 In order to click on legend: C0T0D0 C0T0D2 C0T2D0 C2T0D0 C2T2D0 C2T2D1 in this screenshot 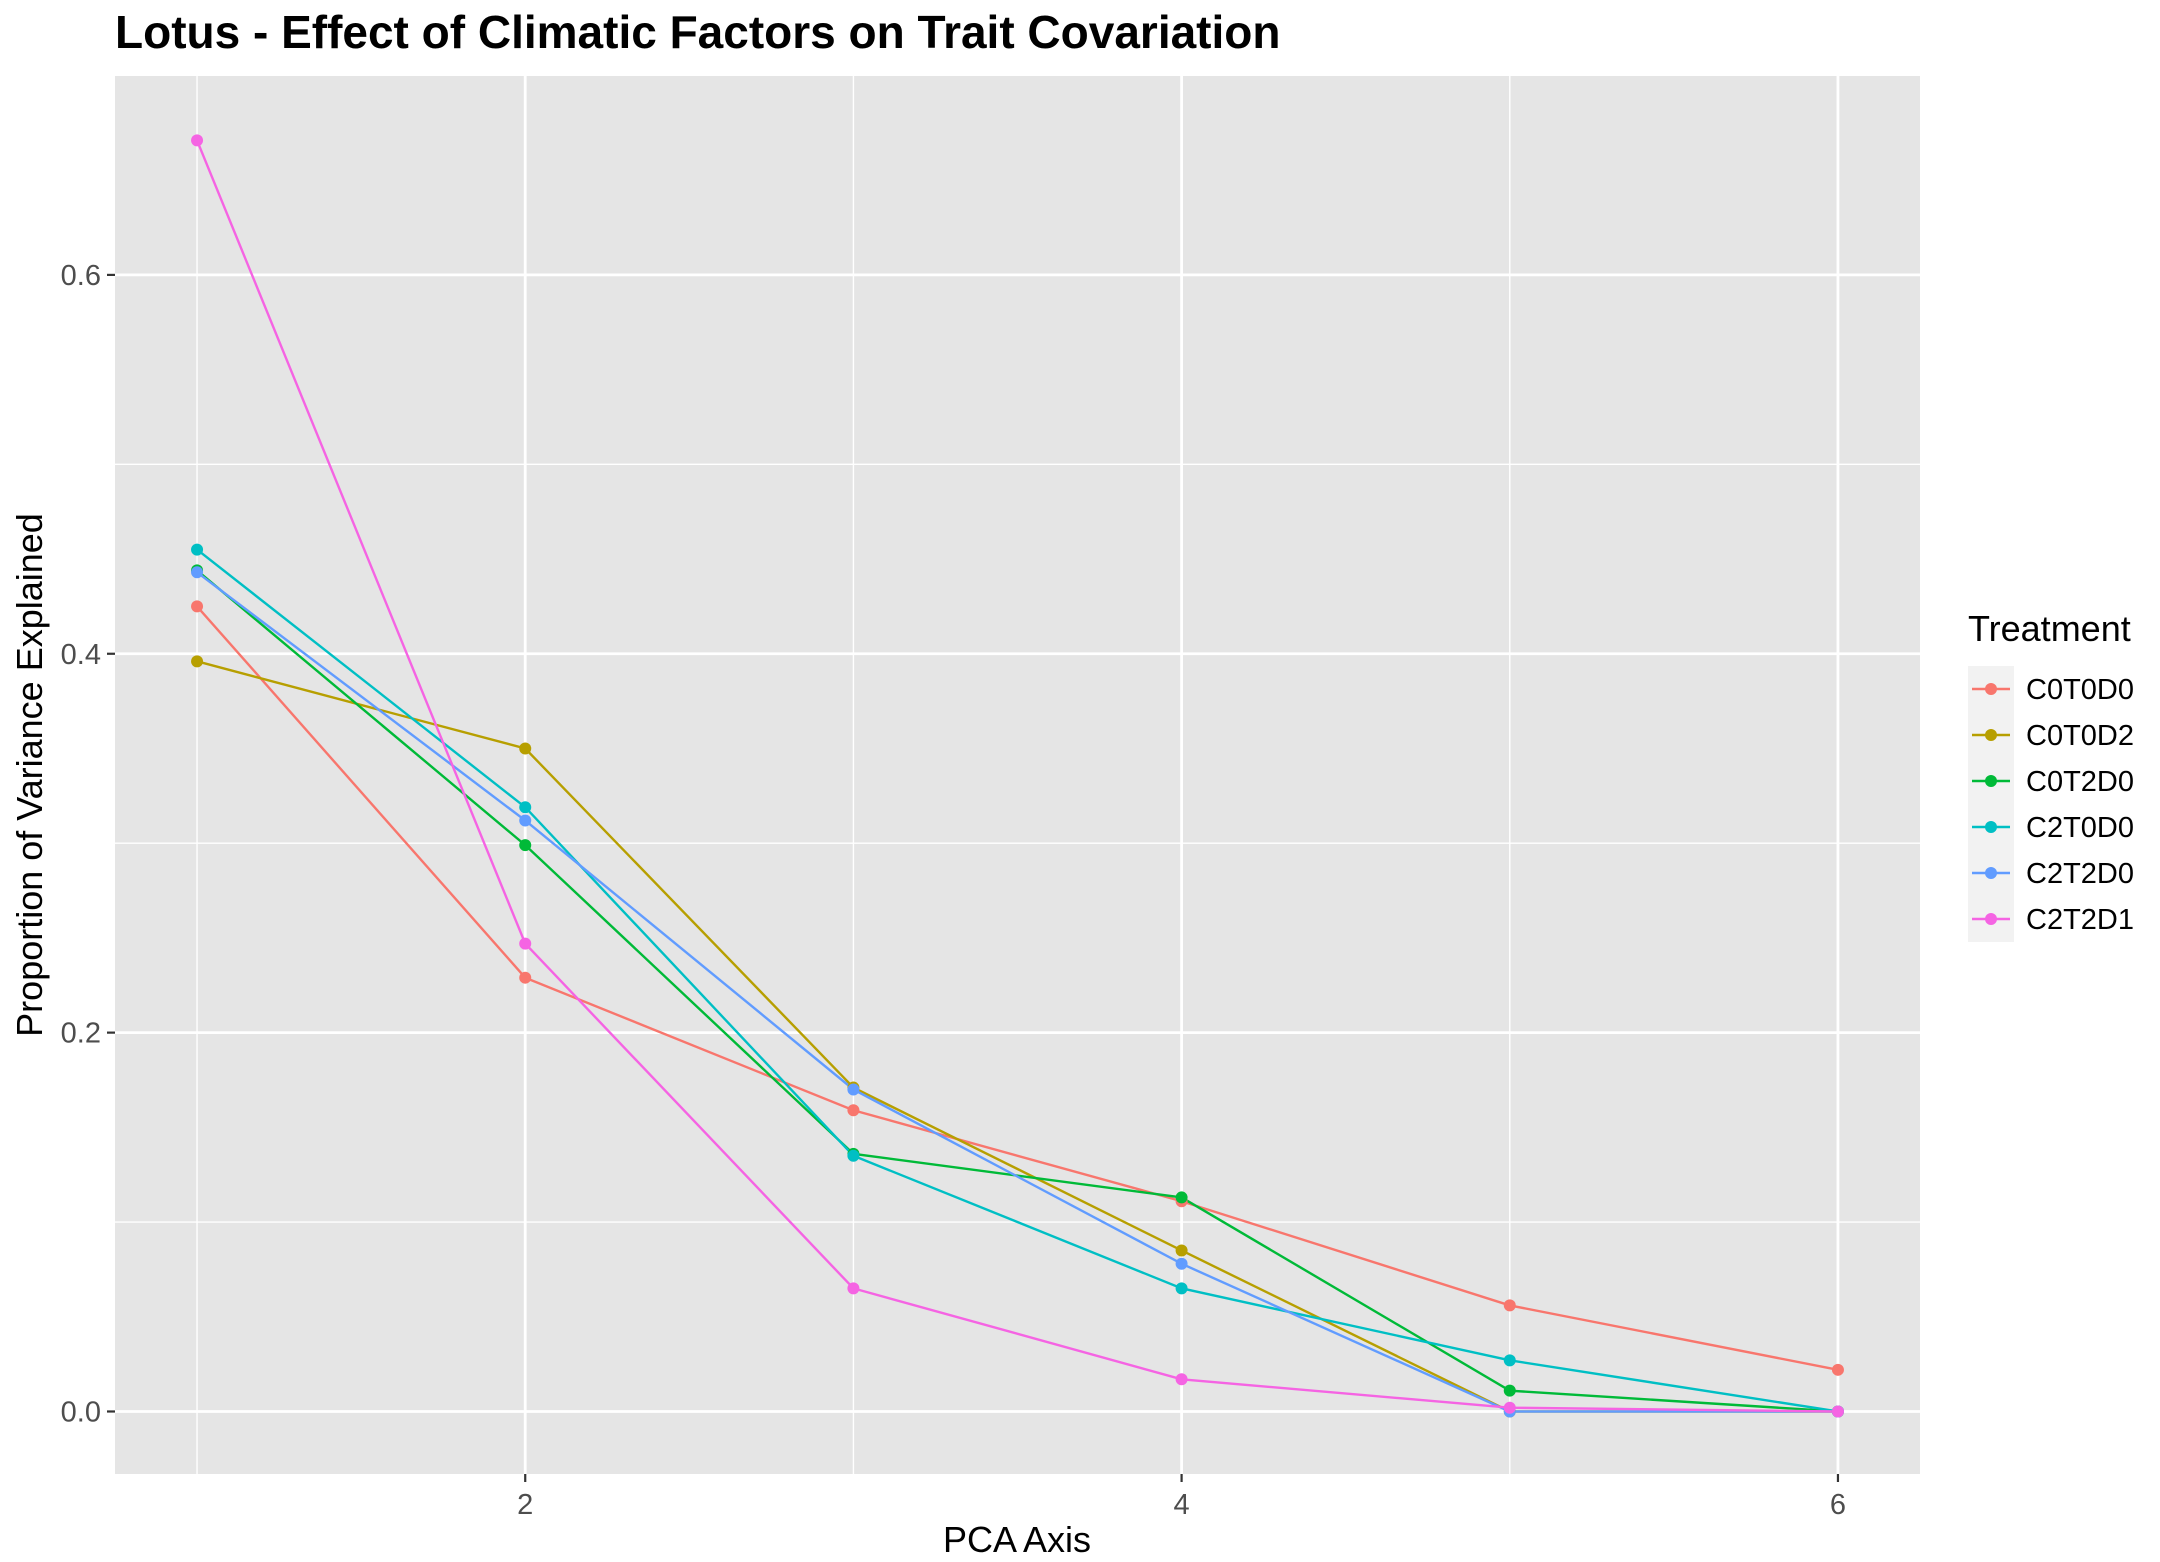, I will do `click(2051, 804)`.